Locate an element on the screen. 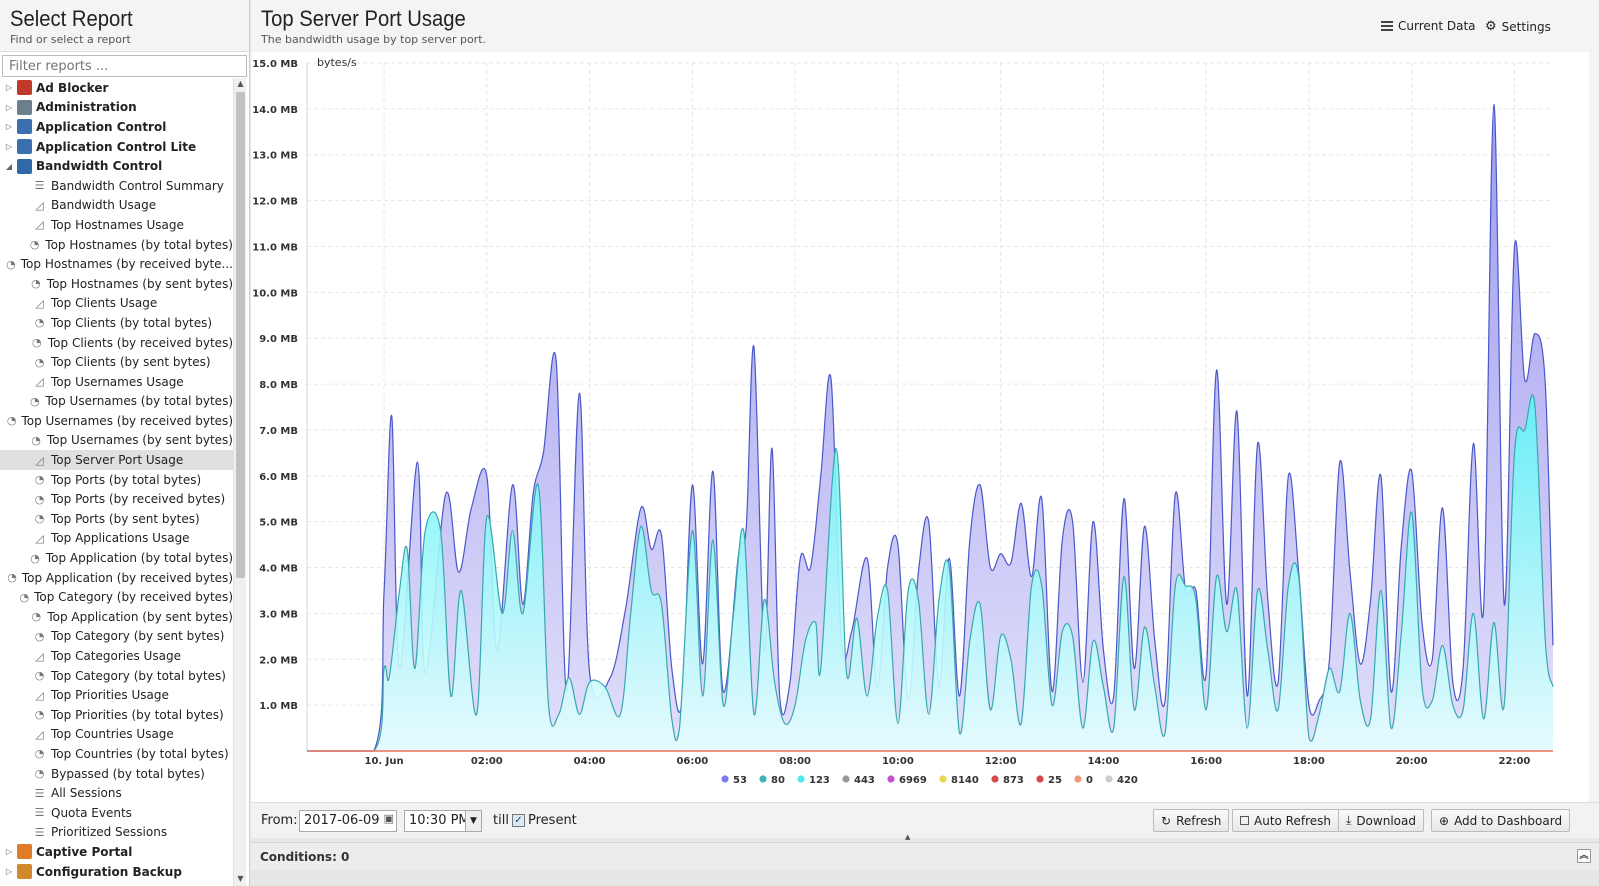  download-button: ⤓ Download is located at coordinates (1381, 820).